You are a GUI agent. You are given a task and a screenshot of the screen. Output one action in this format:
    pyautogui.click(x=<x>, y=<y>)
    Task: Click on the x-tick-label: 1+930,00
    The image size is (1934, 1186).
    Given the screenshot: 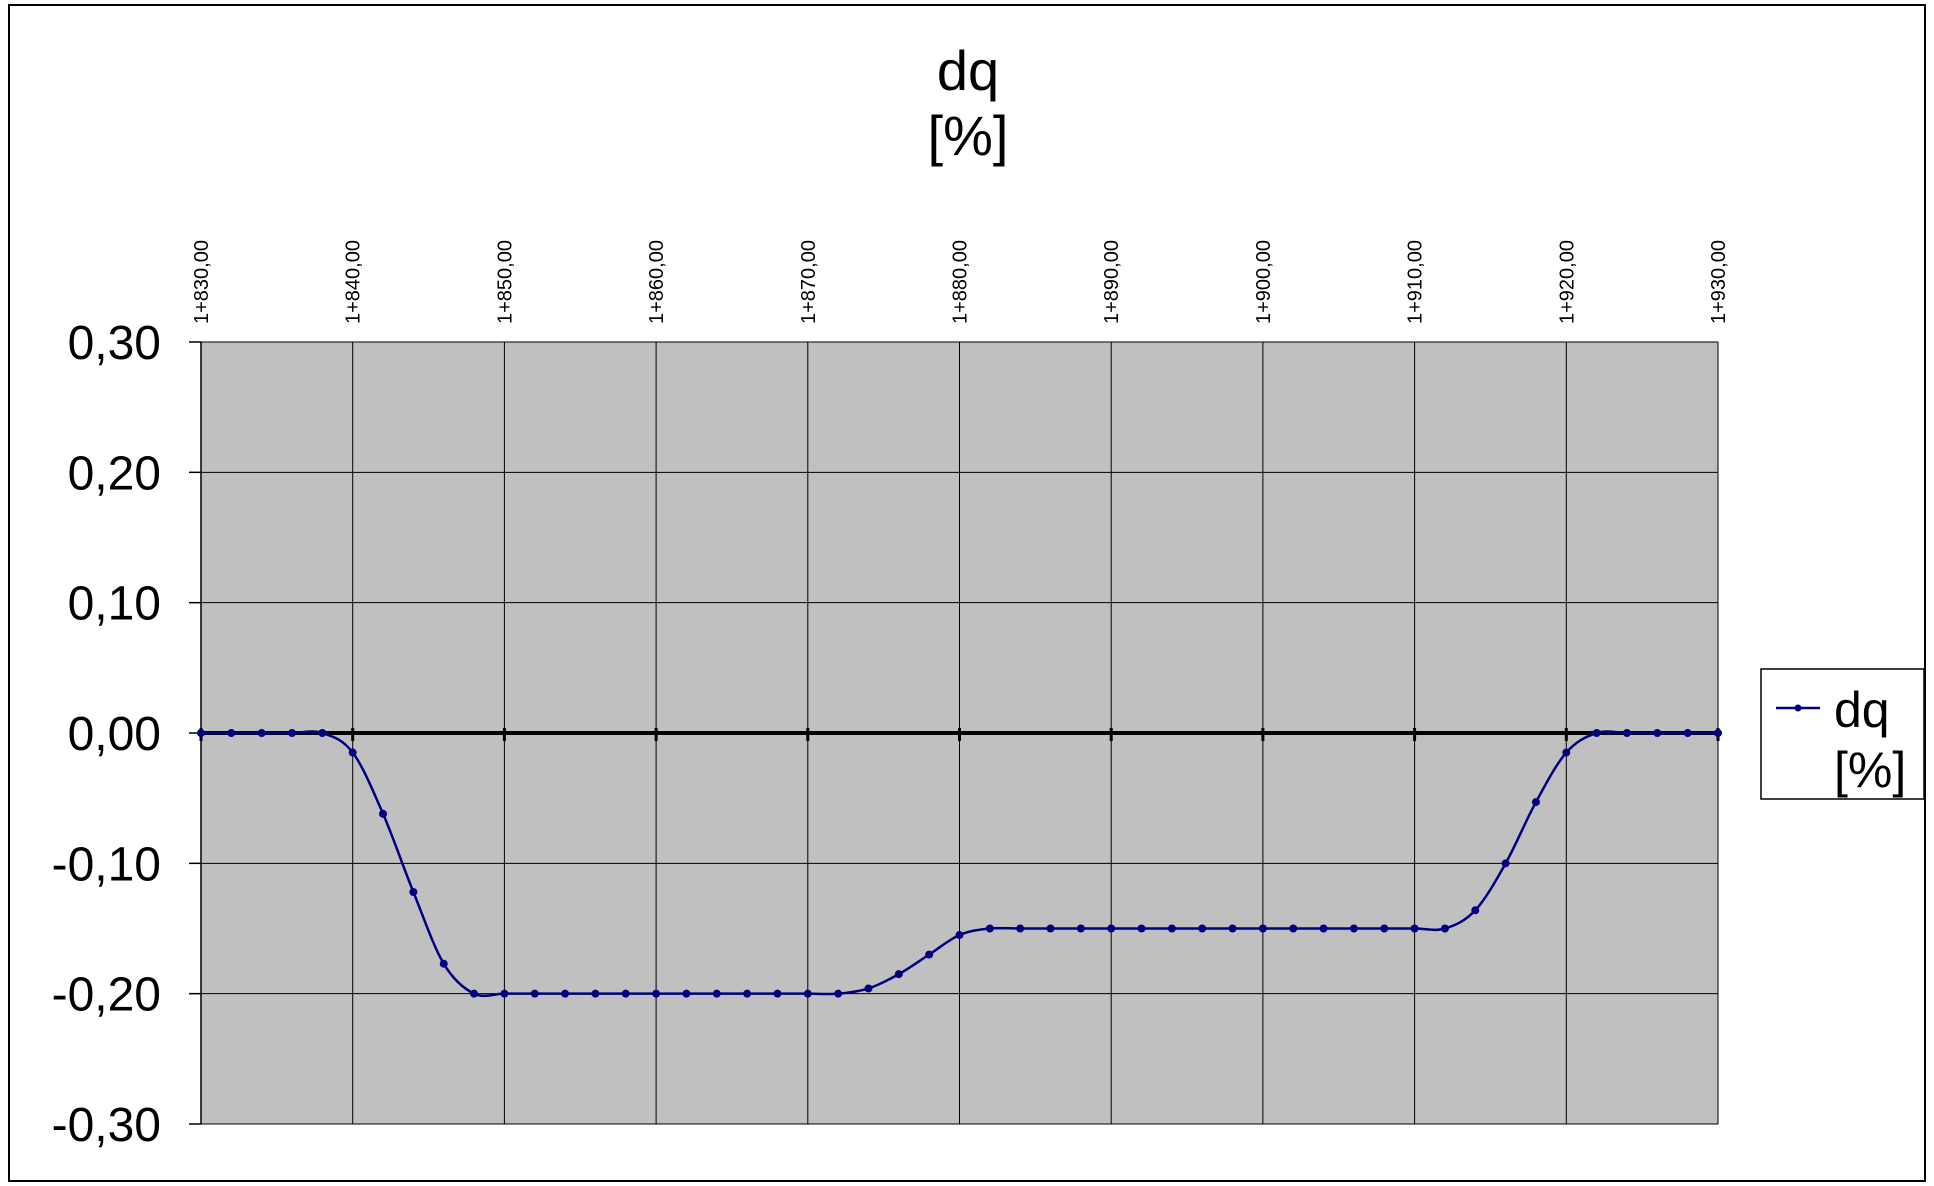 What is the action you would take?
    pyautogui.click(x=1719, y=282)
    